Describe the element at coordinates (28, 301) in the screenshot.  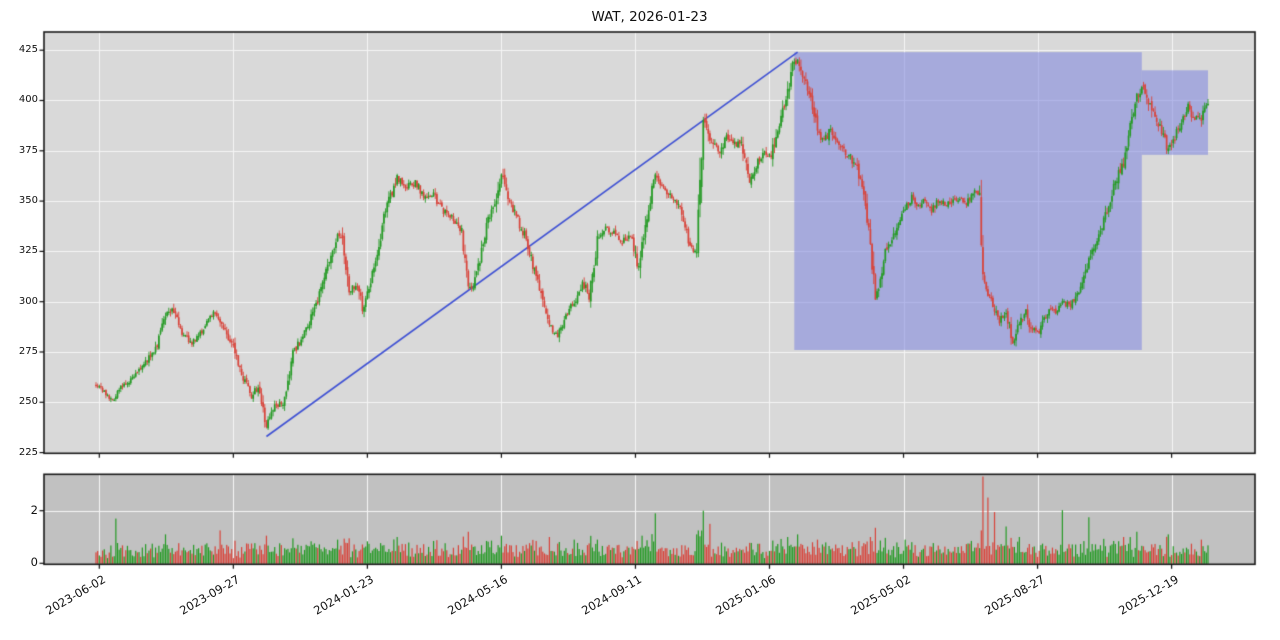
I see `price-tick-label: 300` at that location.